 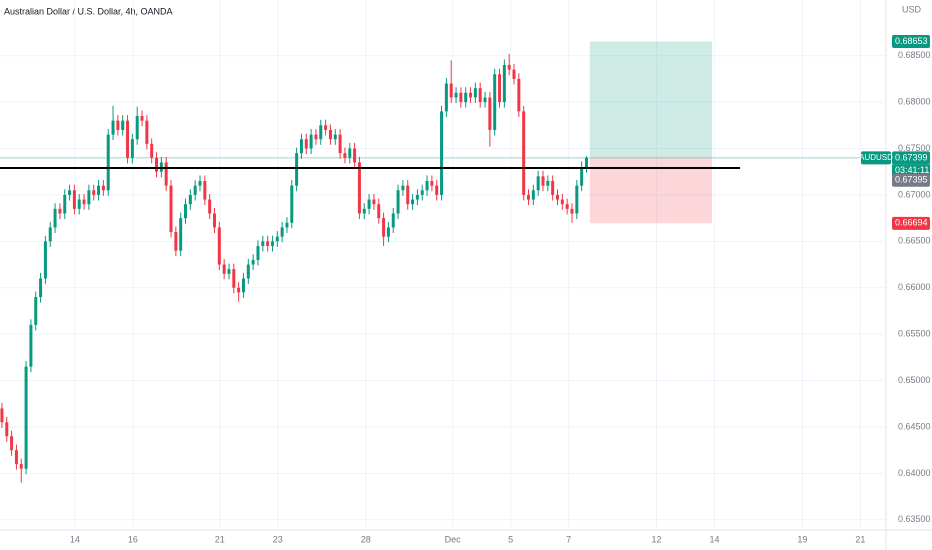 What do you see at coordinates (914, 55) in the screenshot?
I see `y-tick-label: 0.68500` at bounding box center [914, 55].